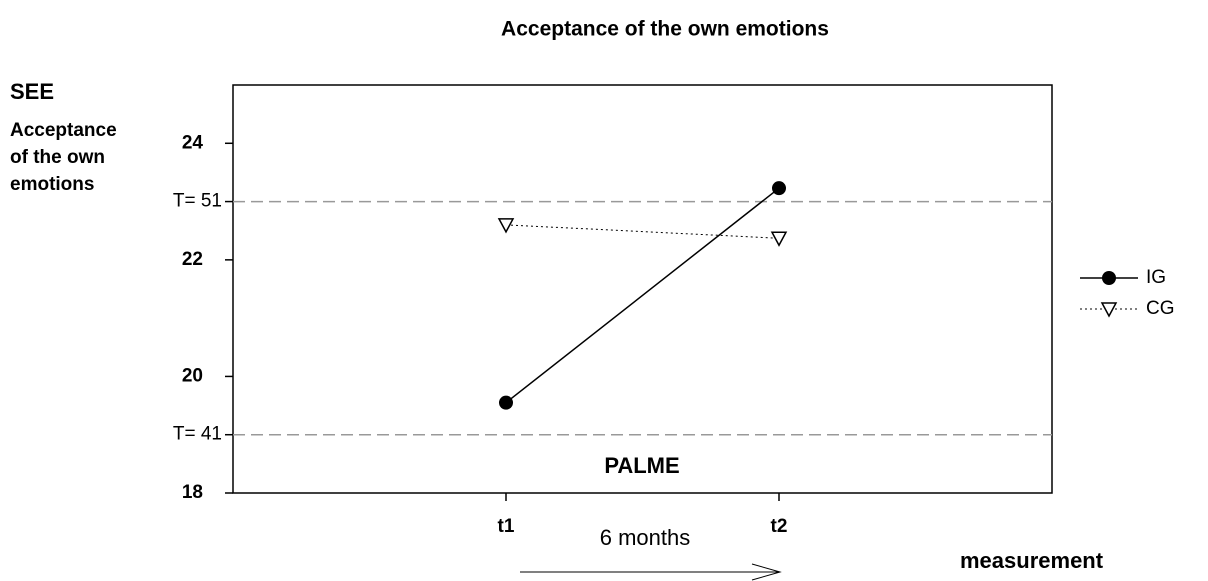 The width and height of the screenshot is (1208, 581). Describe the element at coordinates (197, 434) in the screenshot. I see `reference-label: T= 41` at that location.